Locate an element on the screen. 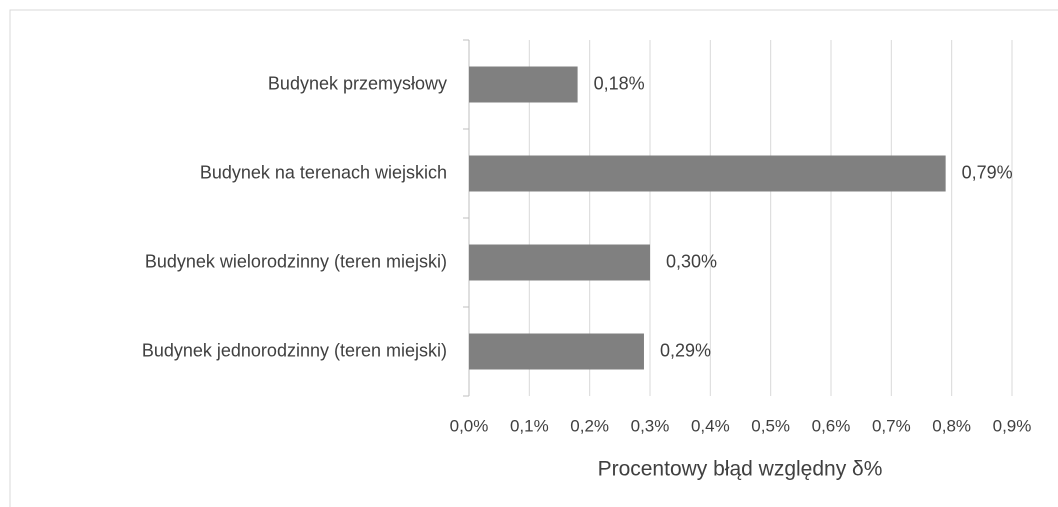  x-tick-label: 0,9% is located at coordinates (1012, 425).